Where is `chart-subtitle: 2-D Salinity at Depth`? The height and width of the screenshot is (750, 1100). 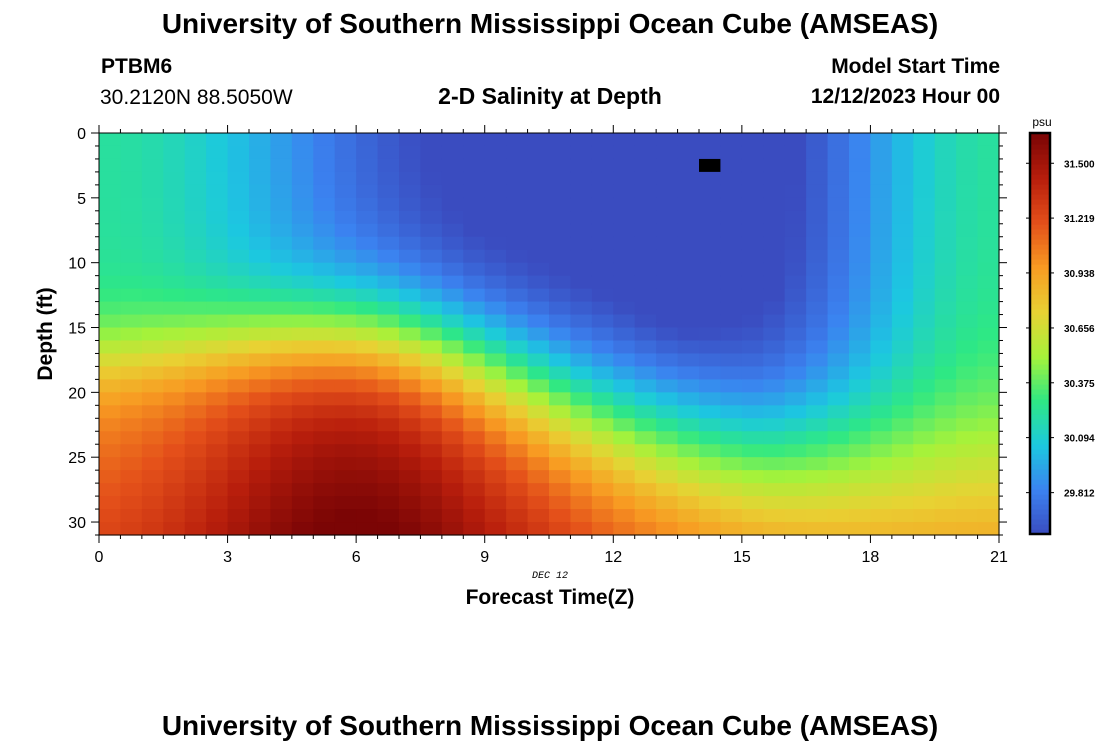 chart-subtitle: 2-D Salinity at Depth is located at coordinates (550, 96).